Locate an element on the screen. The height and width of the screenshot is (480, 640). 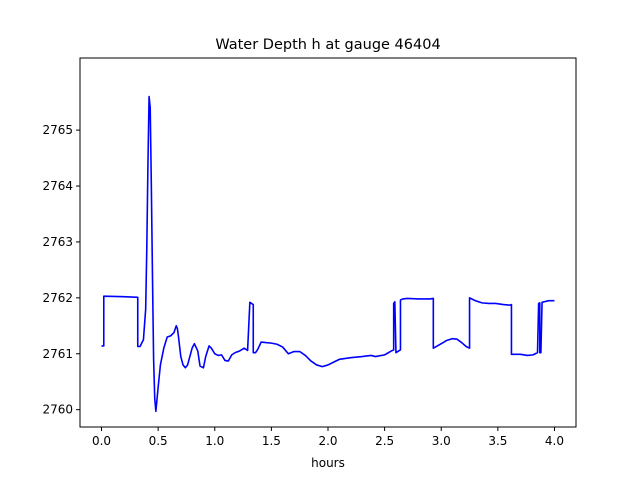
x-tick-label: 3.0 is located at coordinates (441, 441).